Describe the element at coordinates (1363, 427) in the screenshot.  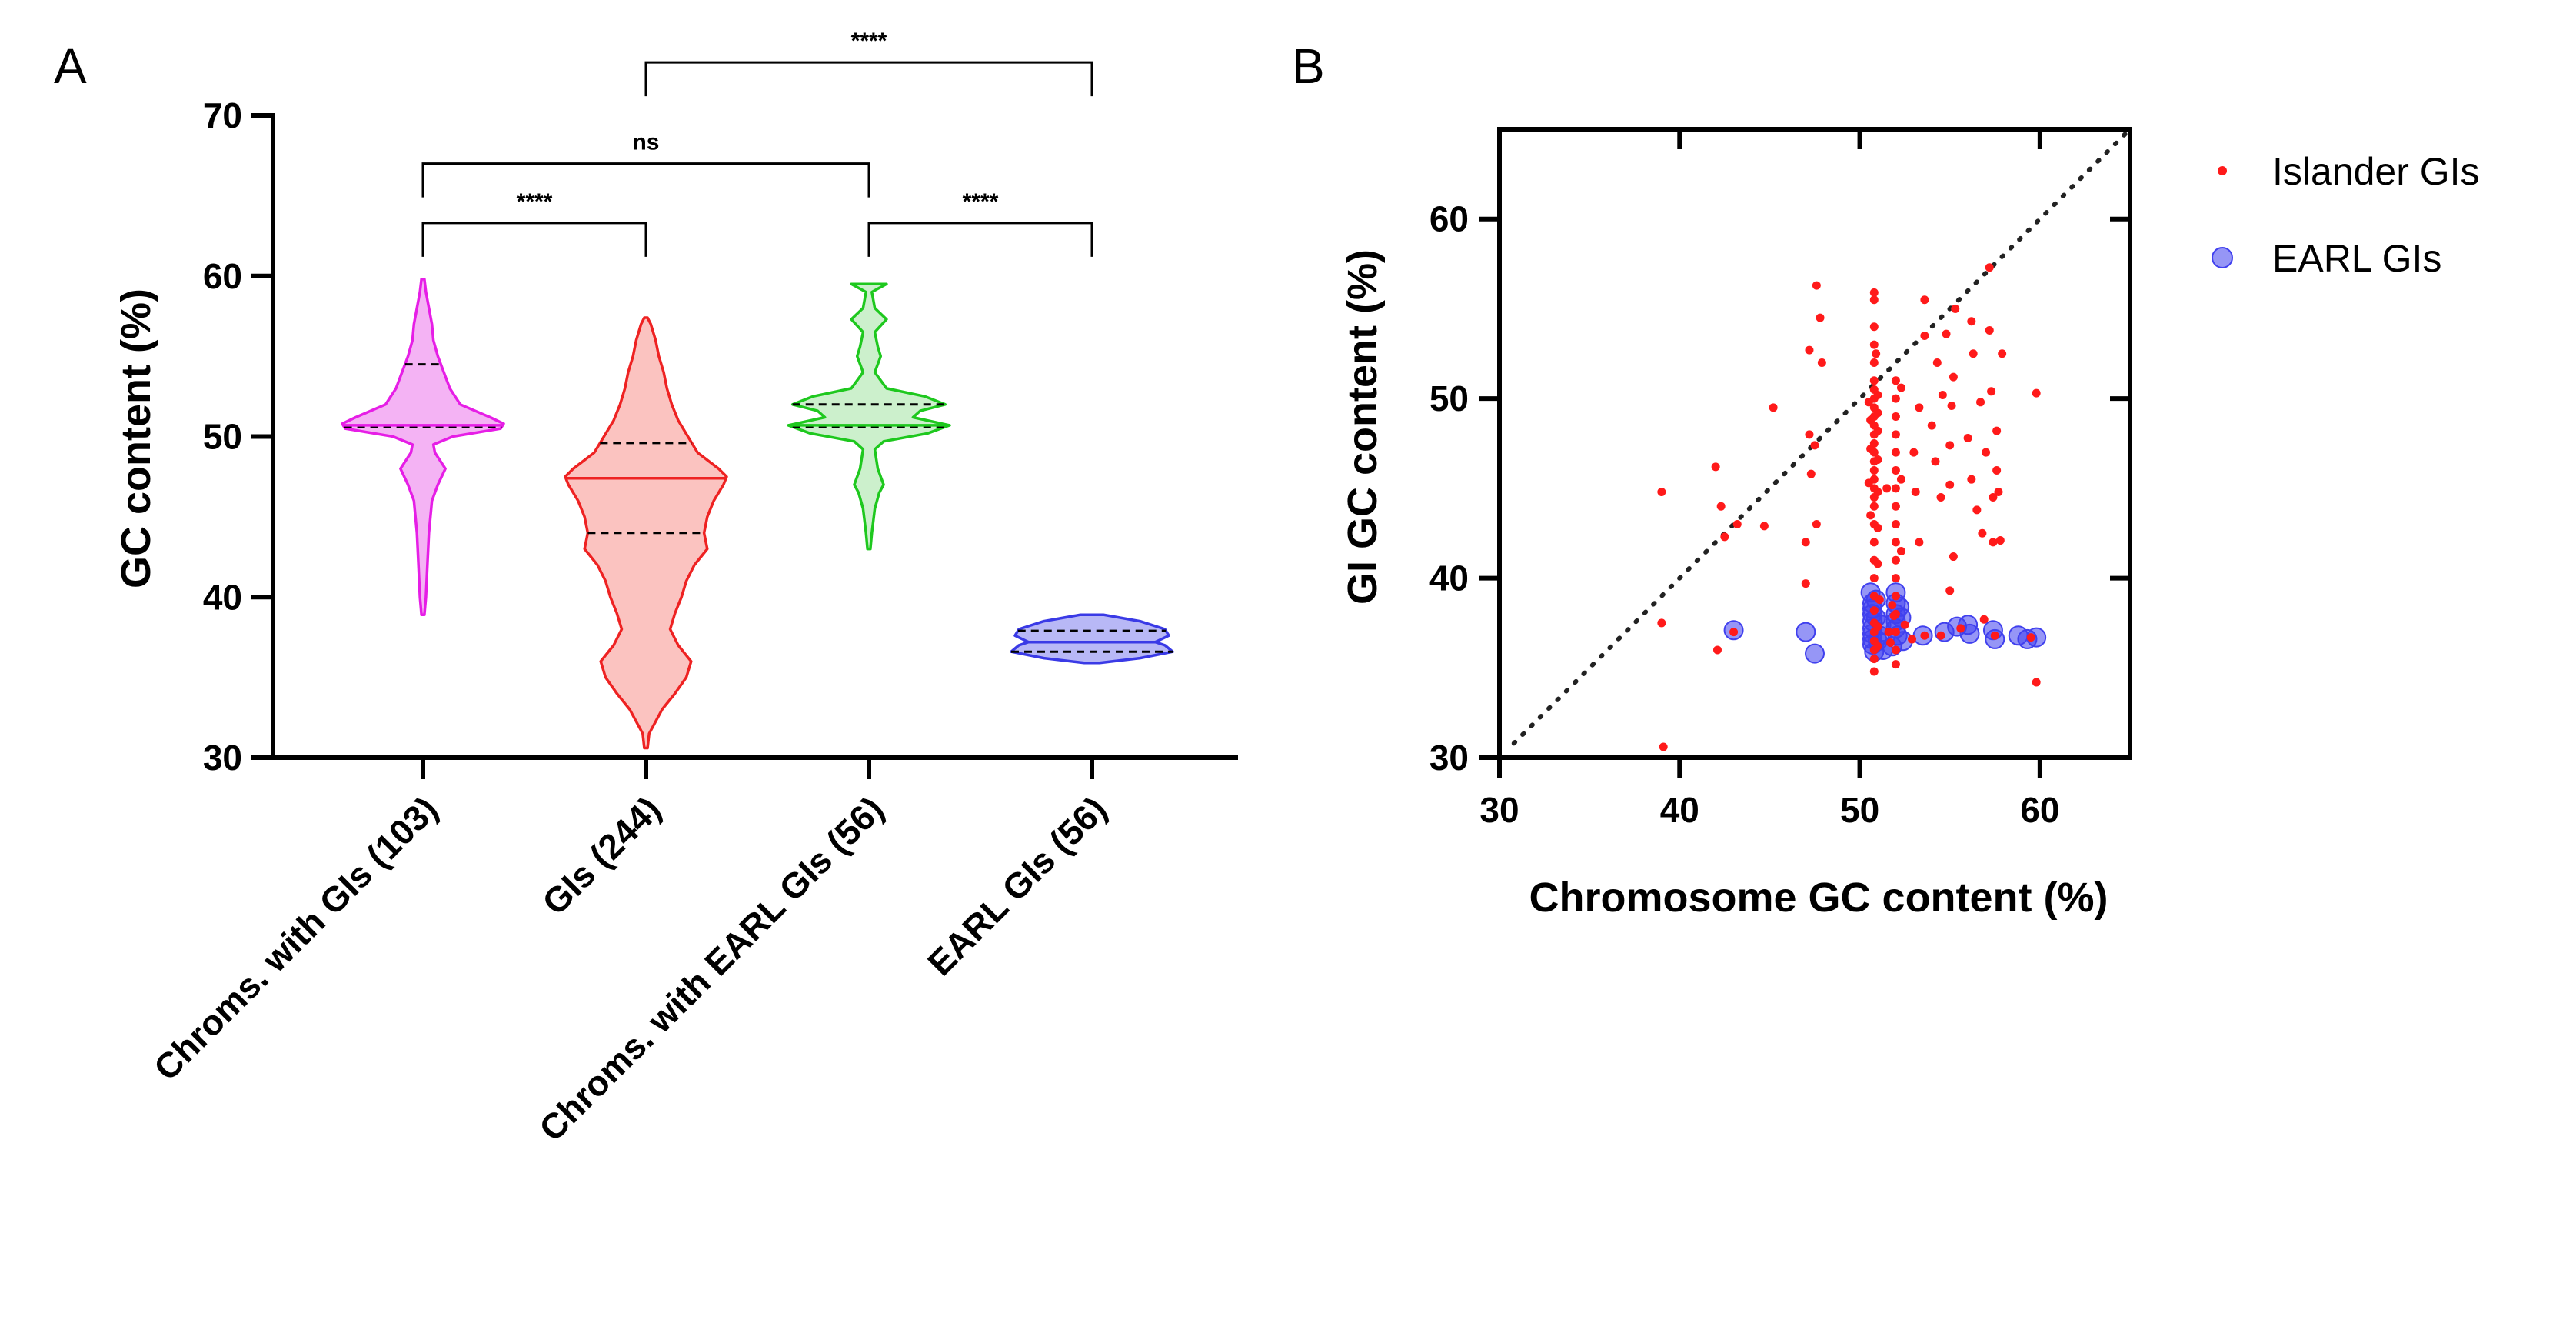
I see `panel-b-y-axis-title: GI GC content (%)` at that location.